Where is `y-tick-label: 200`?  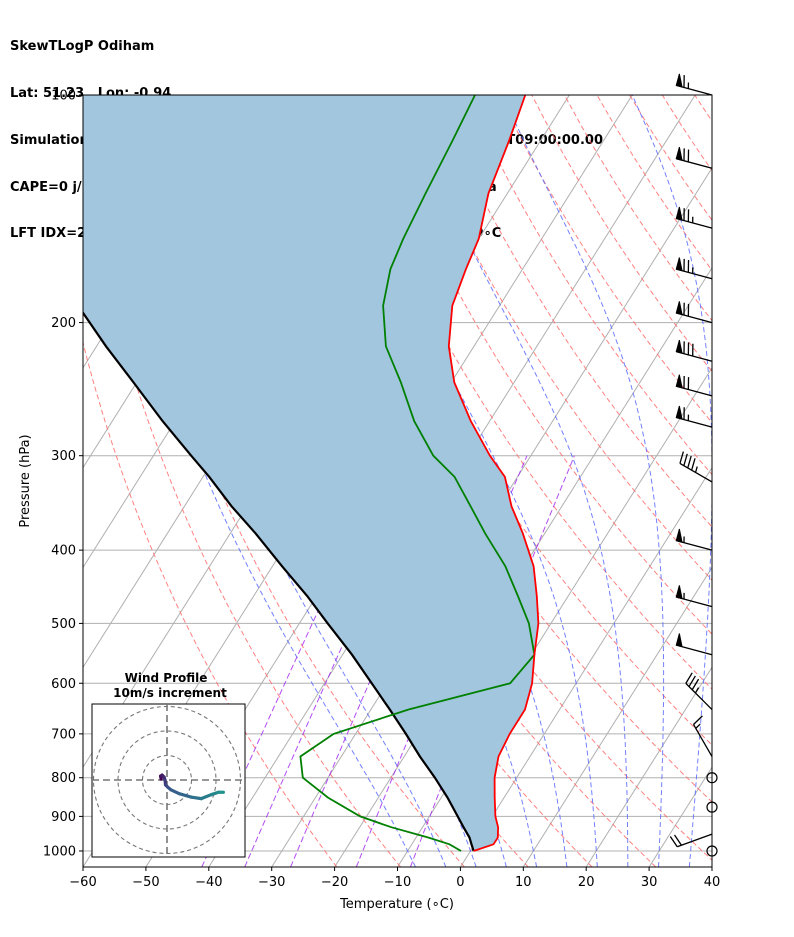 y-tick-label: 200 is located at coordinates (63, 323).